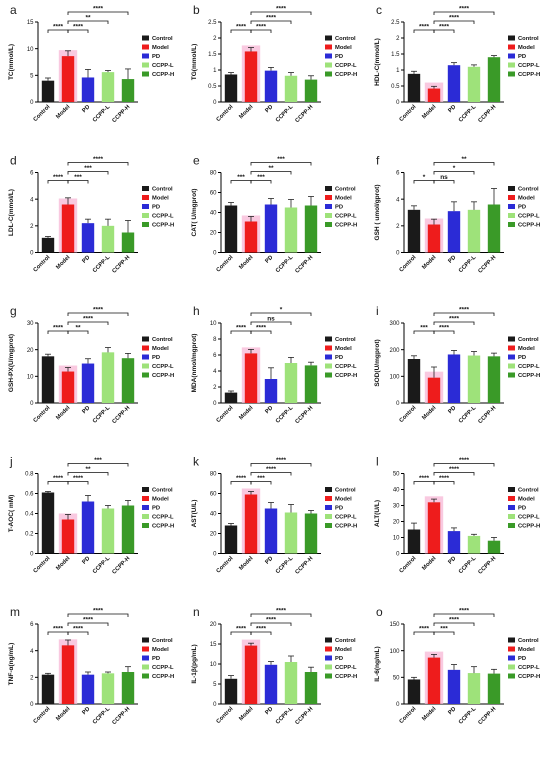 Image resolution: width=550 pixels, height=759 pixels. I want to click on panel-letter: h, so click(196, 311).